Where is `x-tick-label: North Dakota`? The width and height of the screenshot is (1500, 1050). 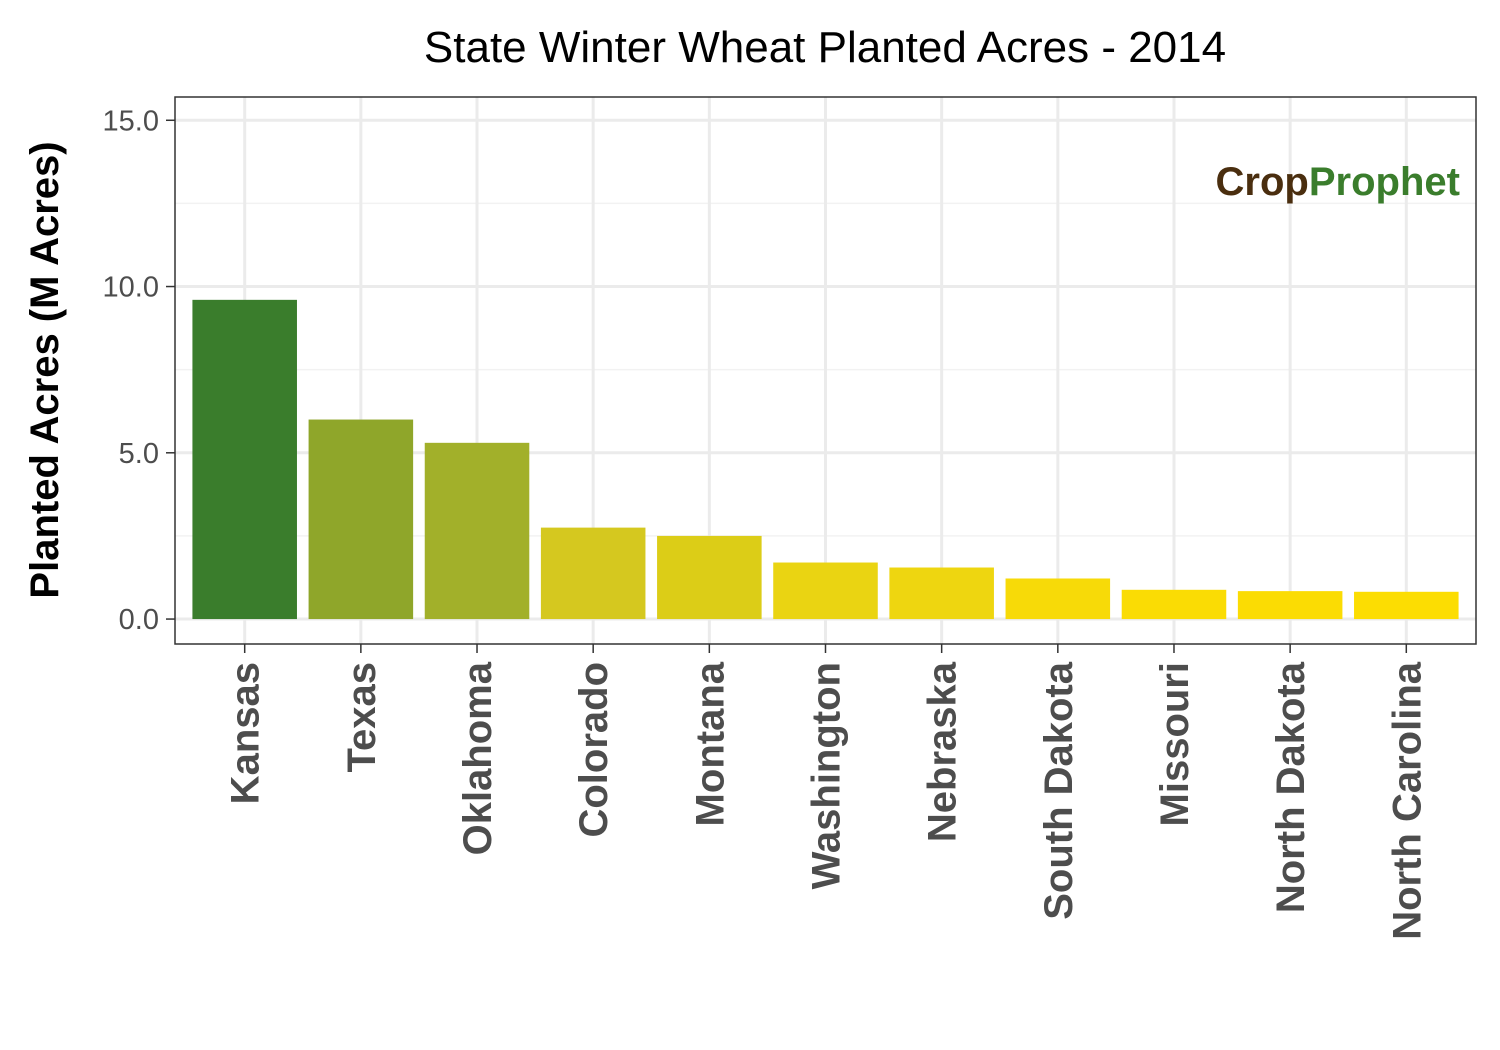
x-tick-label: North Dakota is located at coordinates (1291, 787).